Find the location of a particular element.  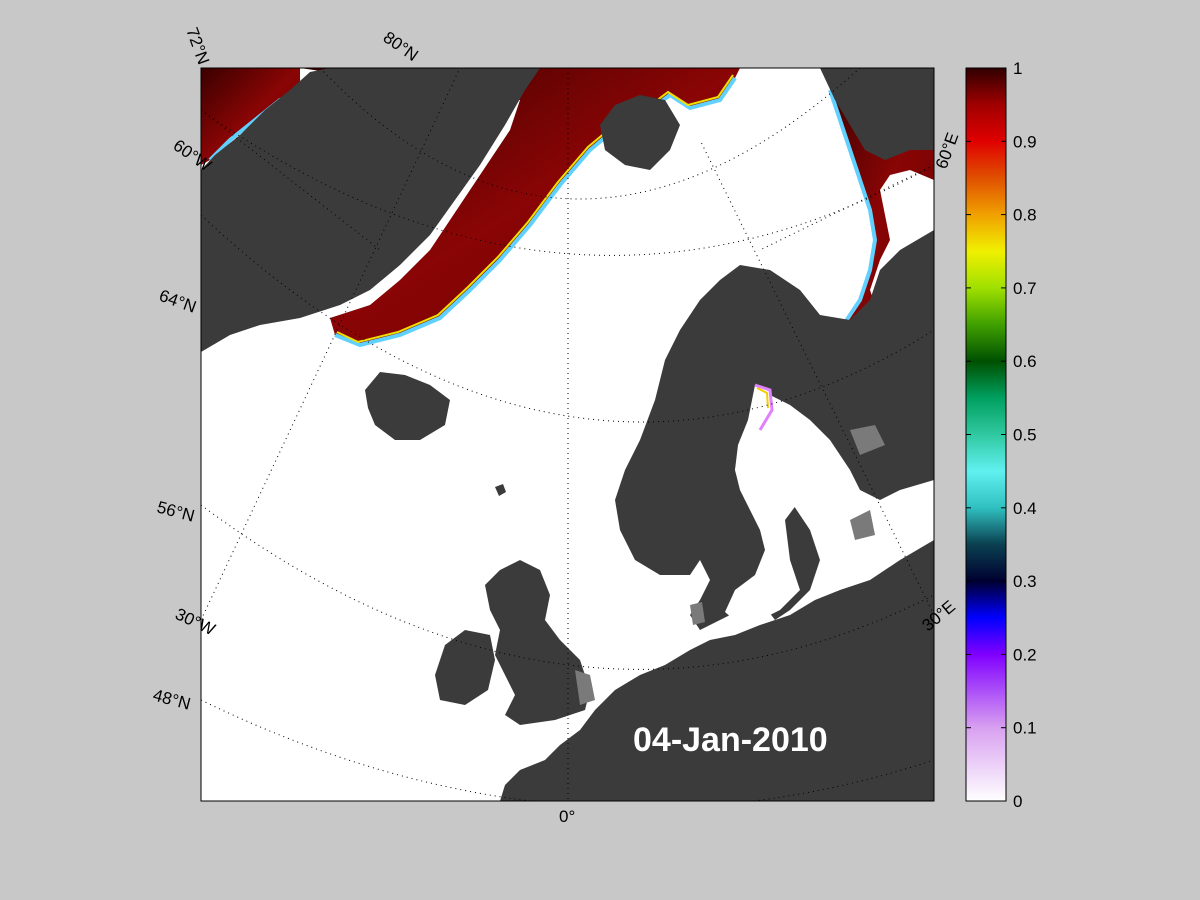

land-faroe is located at coordinates (500, 490).